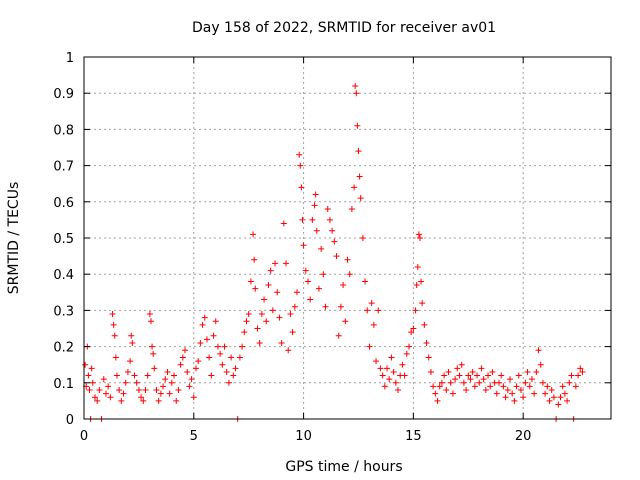 The height and width of the screenshot is (480, 640). Describe the element at coordinates (194, 436) in the screenshot. I see `x-tick-label: 5` at that location.